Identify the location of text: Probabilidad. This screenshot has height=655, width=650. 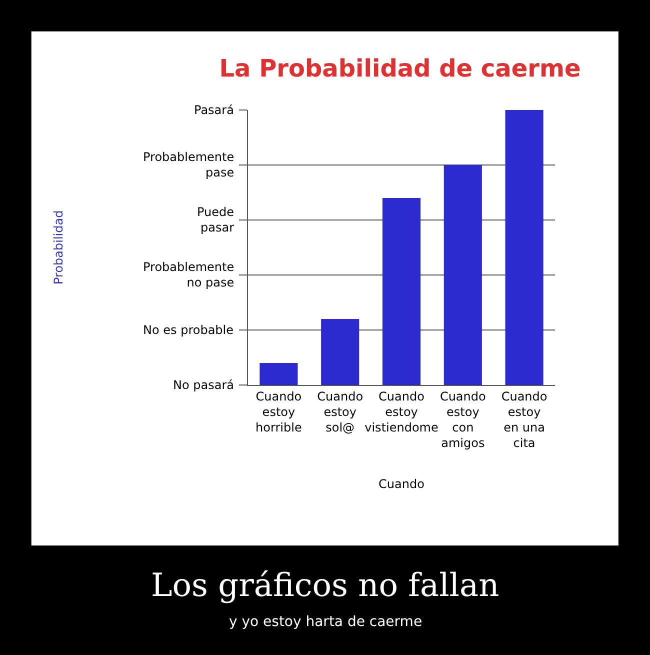
(59, 247).